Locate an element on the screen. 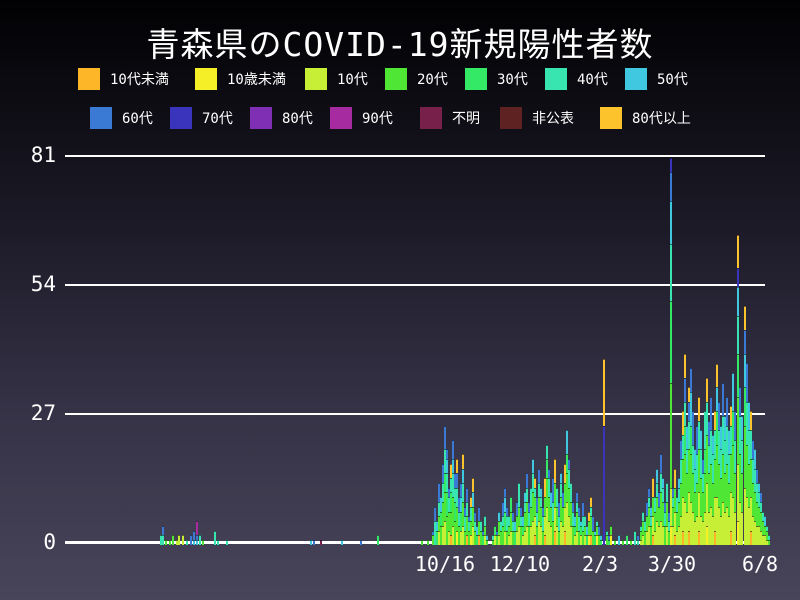  legend-label-t30: 30代 is located at coordinates (512, 80).